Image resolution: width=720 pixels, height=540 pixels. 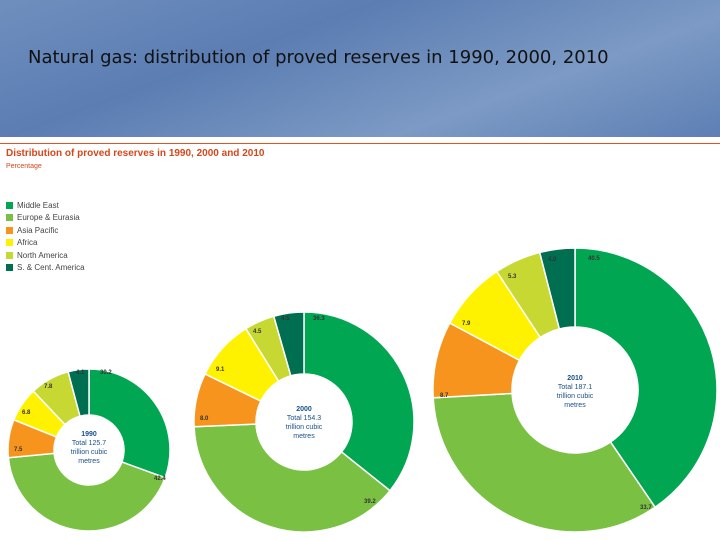 I want to click on data-label-1990-1: 42.4, so click(x=160, y=479).